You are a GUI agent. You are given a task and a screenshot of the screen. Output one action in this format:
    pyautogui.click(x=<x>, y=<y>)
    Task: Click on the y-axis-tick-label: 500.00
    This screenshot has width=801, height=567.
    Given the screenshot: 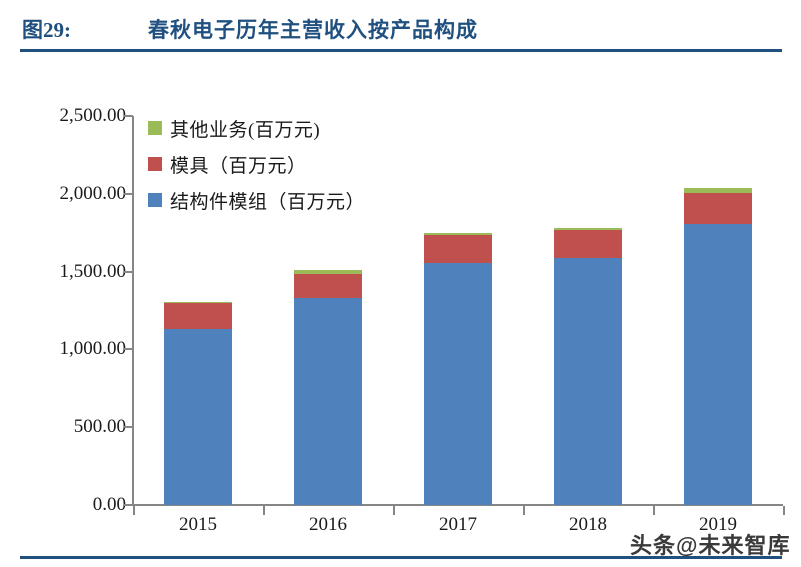 What is the action you would take?
    pyautogui.click(x=99, y=427)
    